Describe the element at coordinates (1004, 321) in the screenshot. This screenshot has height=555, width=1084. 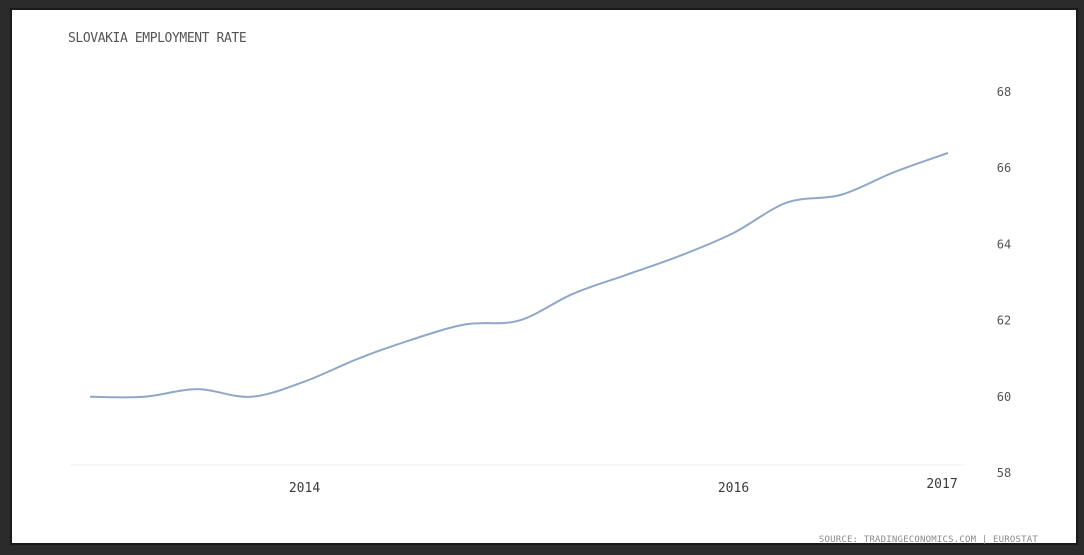
I see `y-tick-label: 62` at that location.